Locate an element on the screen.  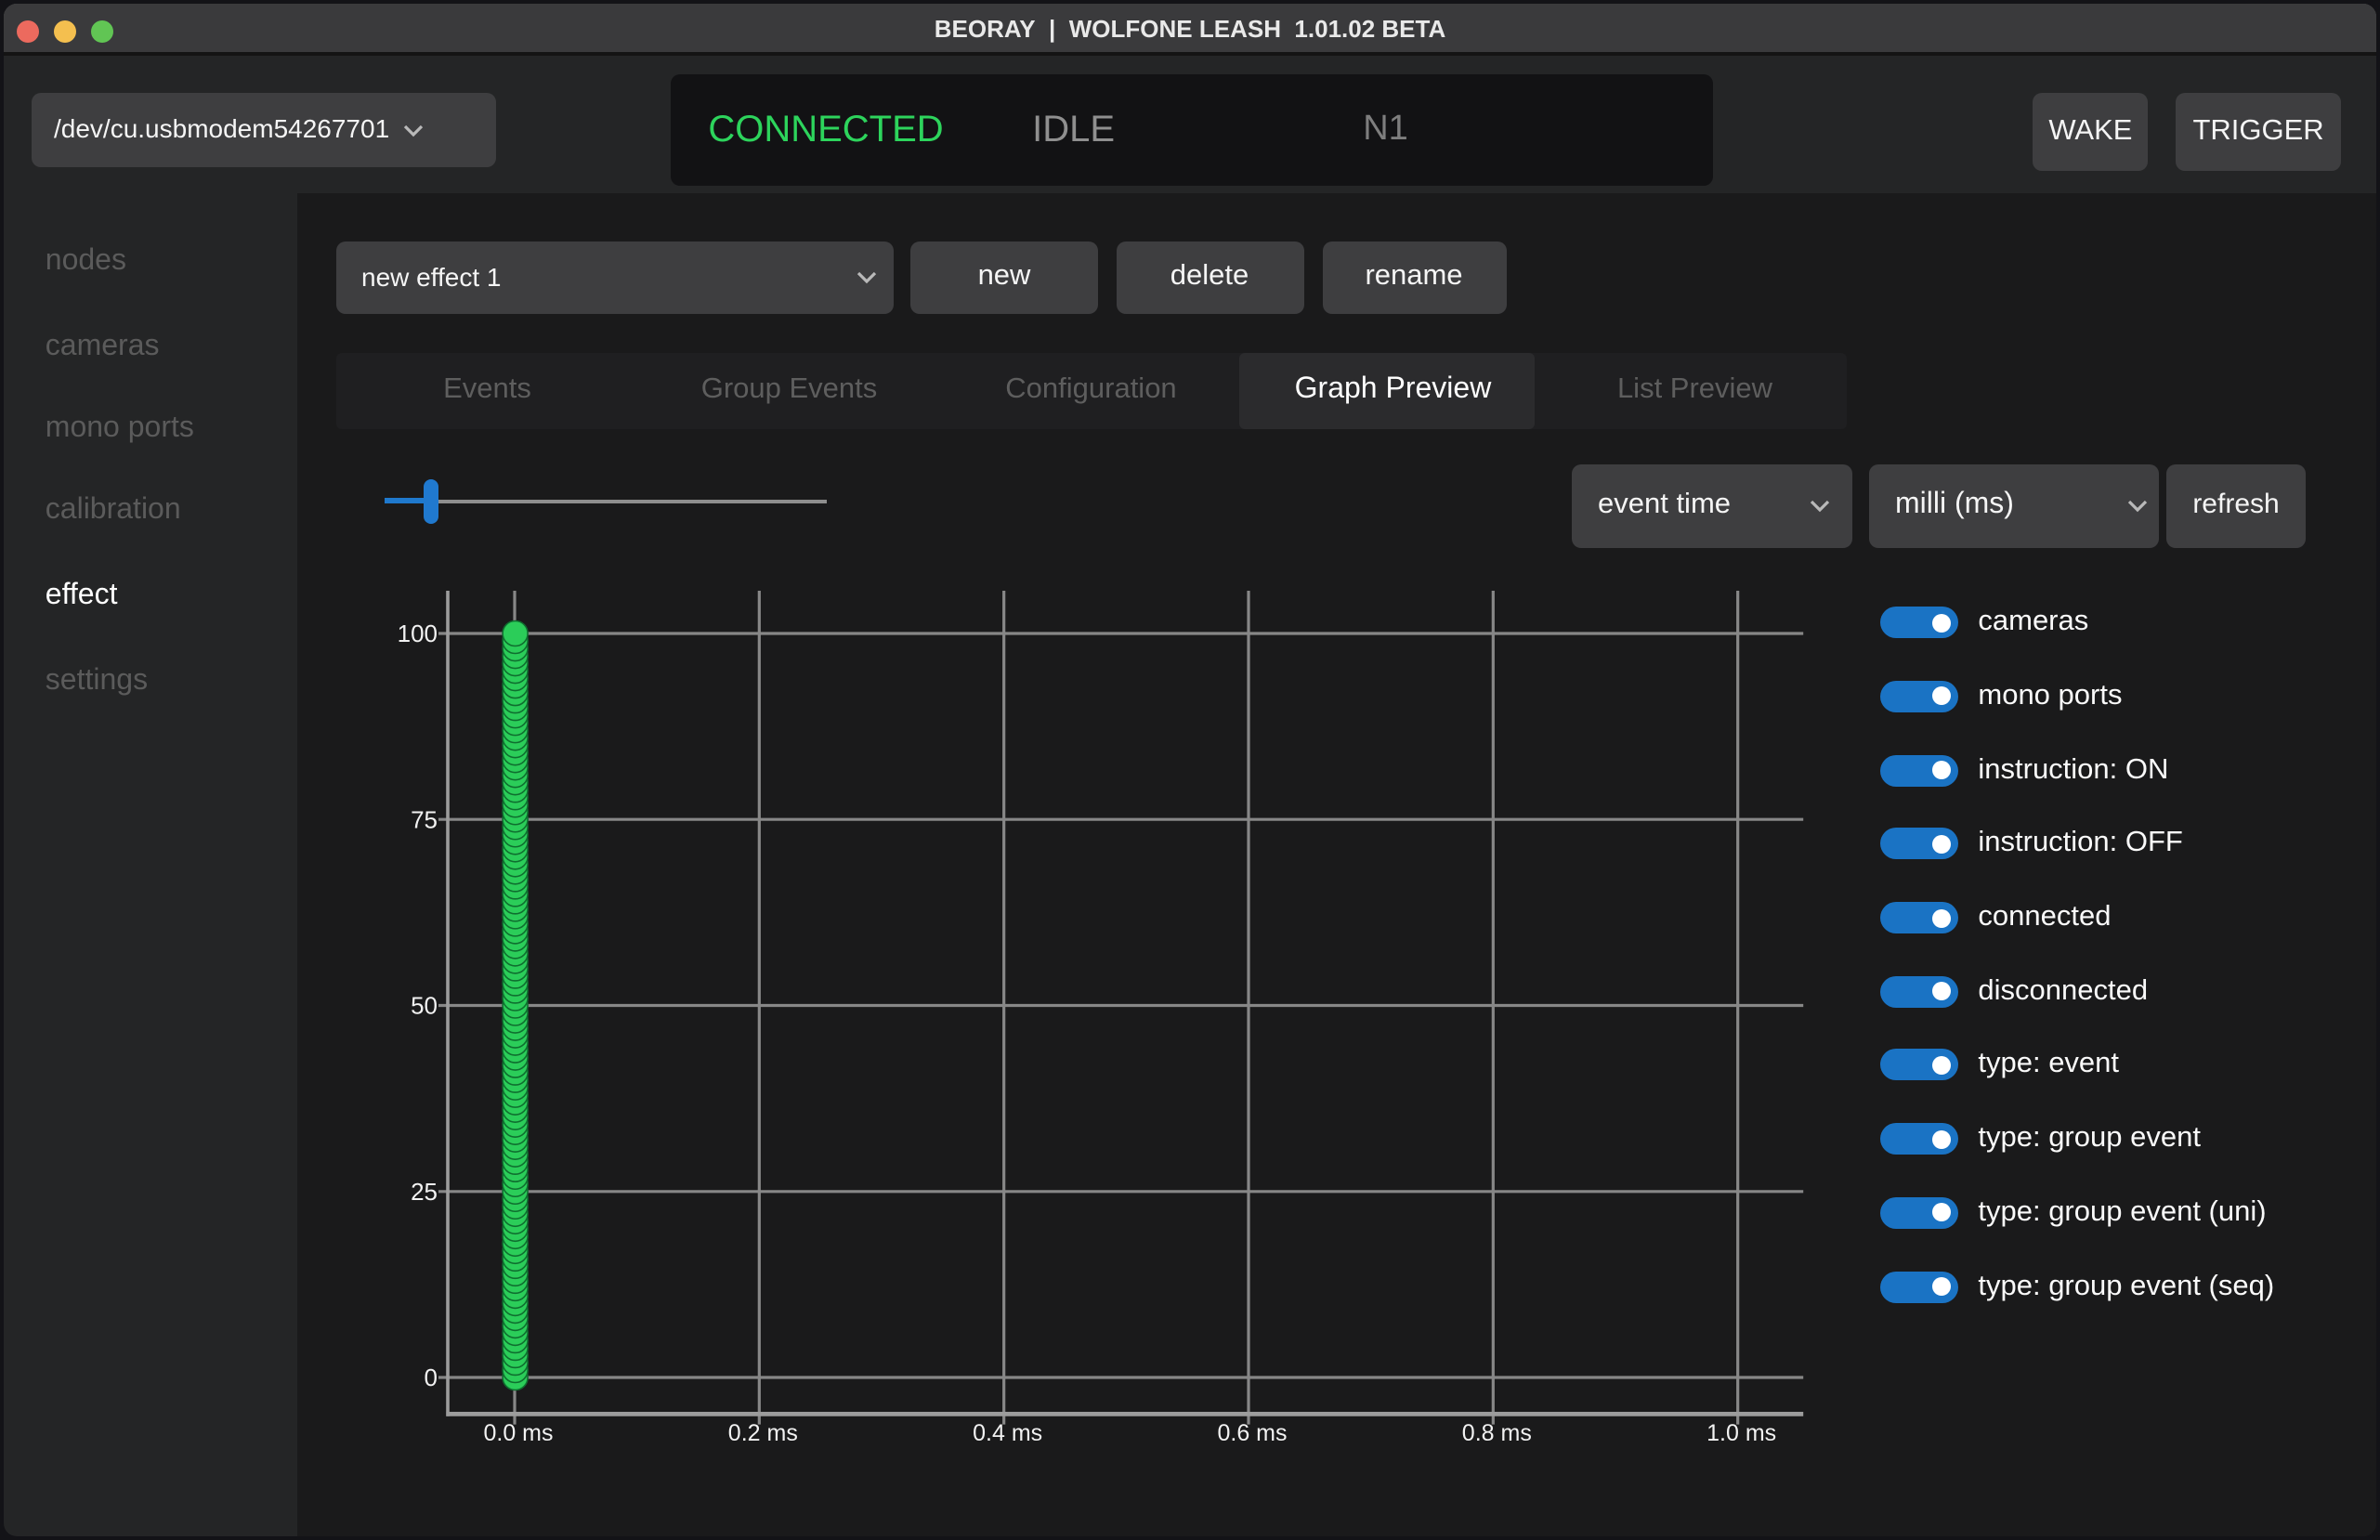
svg-text: 25 is located at coordinates (424, 1192).